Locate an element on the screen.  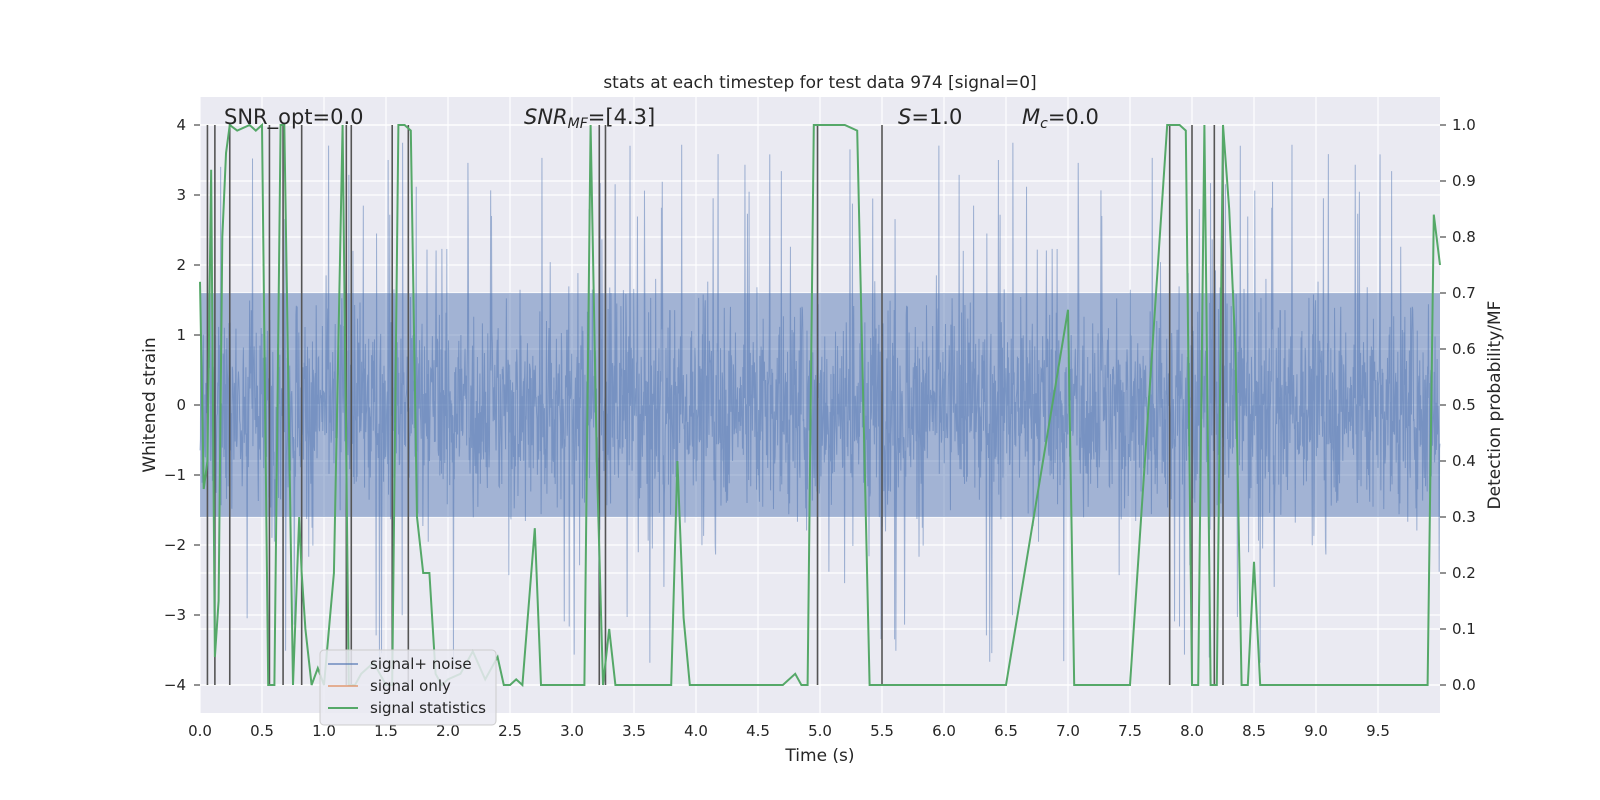
x-tick-label: 7.5 is located at coordinates (1130, 731).